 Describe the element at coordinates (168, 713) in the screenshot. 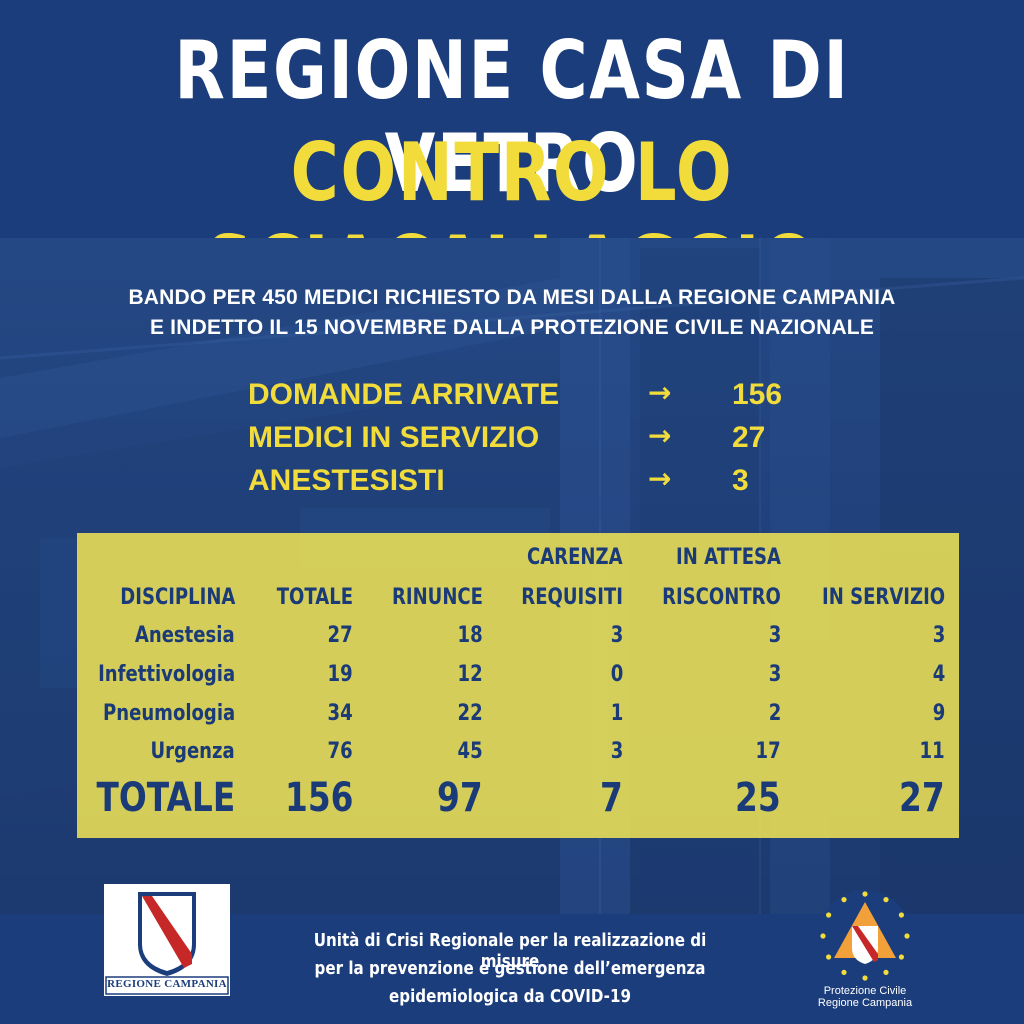

I see `discipline-name: Pneumologia` at that location.